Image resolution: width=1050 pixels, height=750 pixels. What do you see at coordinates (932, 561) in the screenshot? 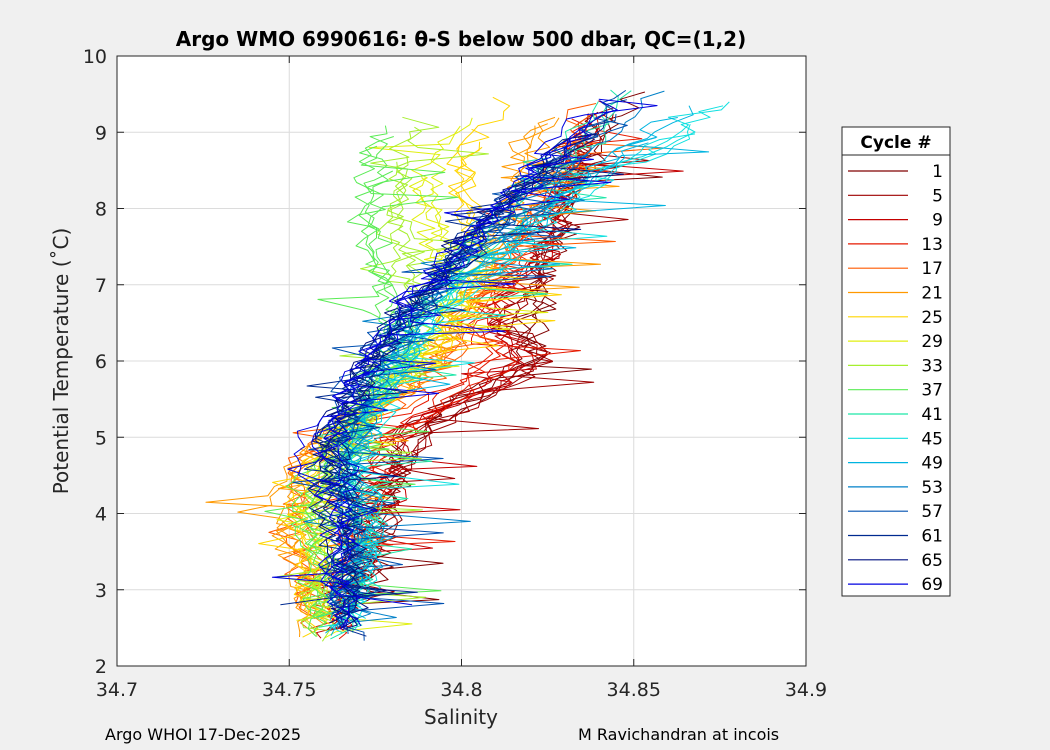
I see `legend-entry-label: 65` at bounding box center [932, 561].